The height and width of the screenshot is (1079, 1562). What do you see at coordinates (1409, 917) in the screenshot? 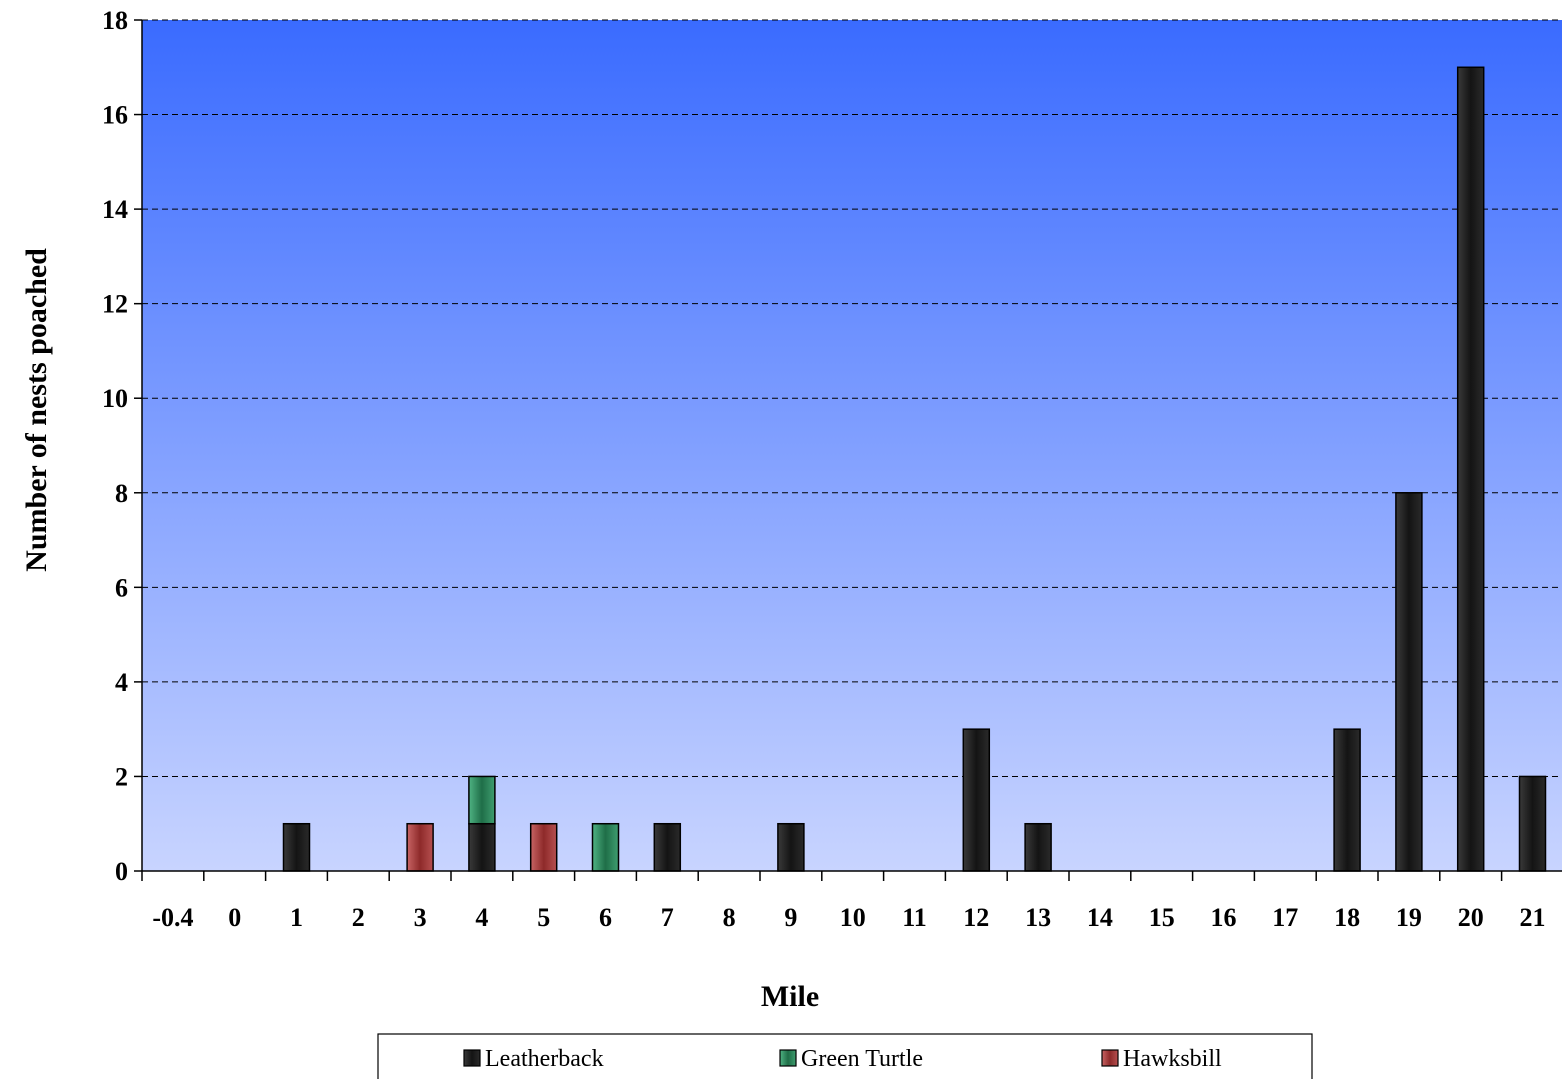
I see `x-tick-label: 19` at bounding box center [1409, 917].